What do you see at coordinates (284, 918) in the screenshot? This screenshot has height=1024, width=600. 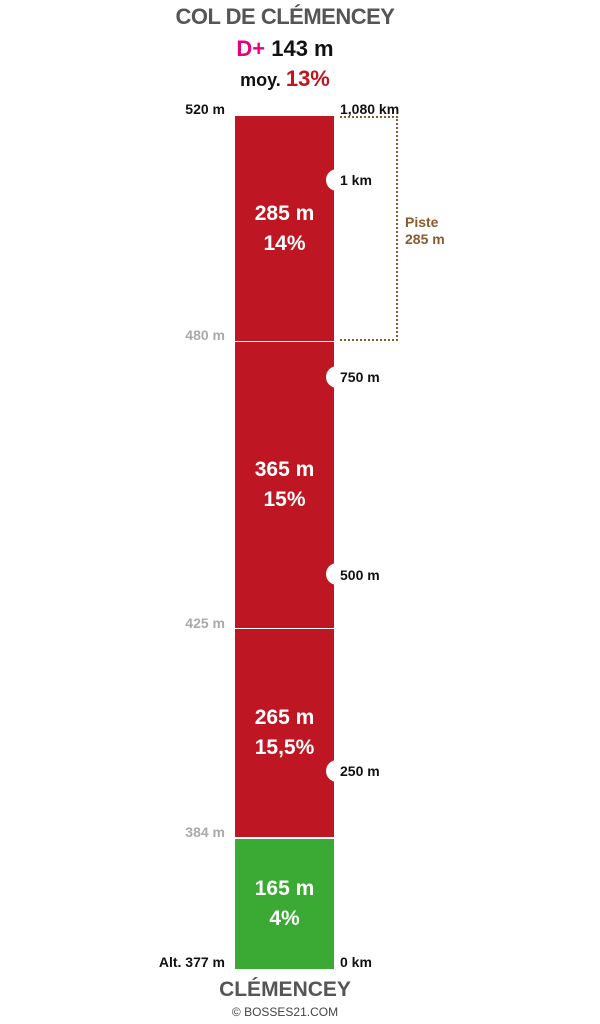 I see `segment-4-grade: 4%` at bounding box center [284, 918].